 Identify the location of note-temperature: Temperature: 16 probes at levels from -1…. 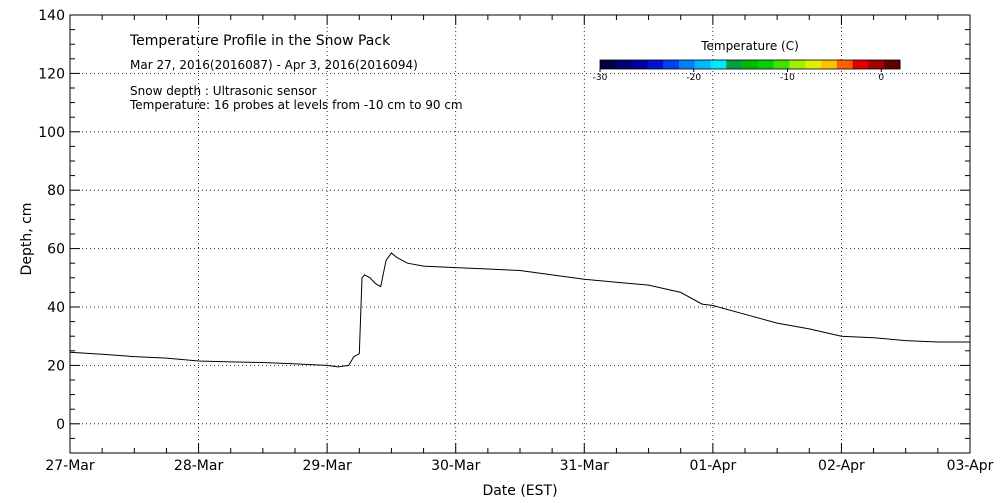
(296, 105).